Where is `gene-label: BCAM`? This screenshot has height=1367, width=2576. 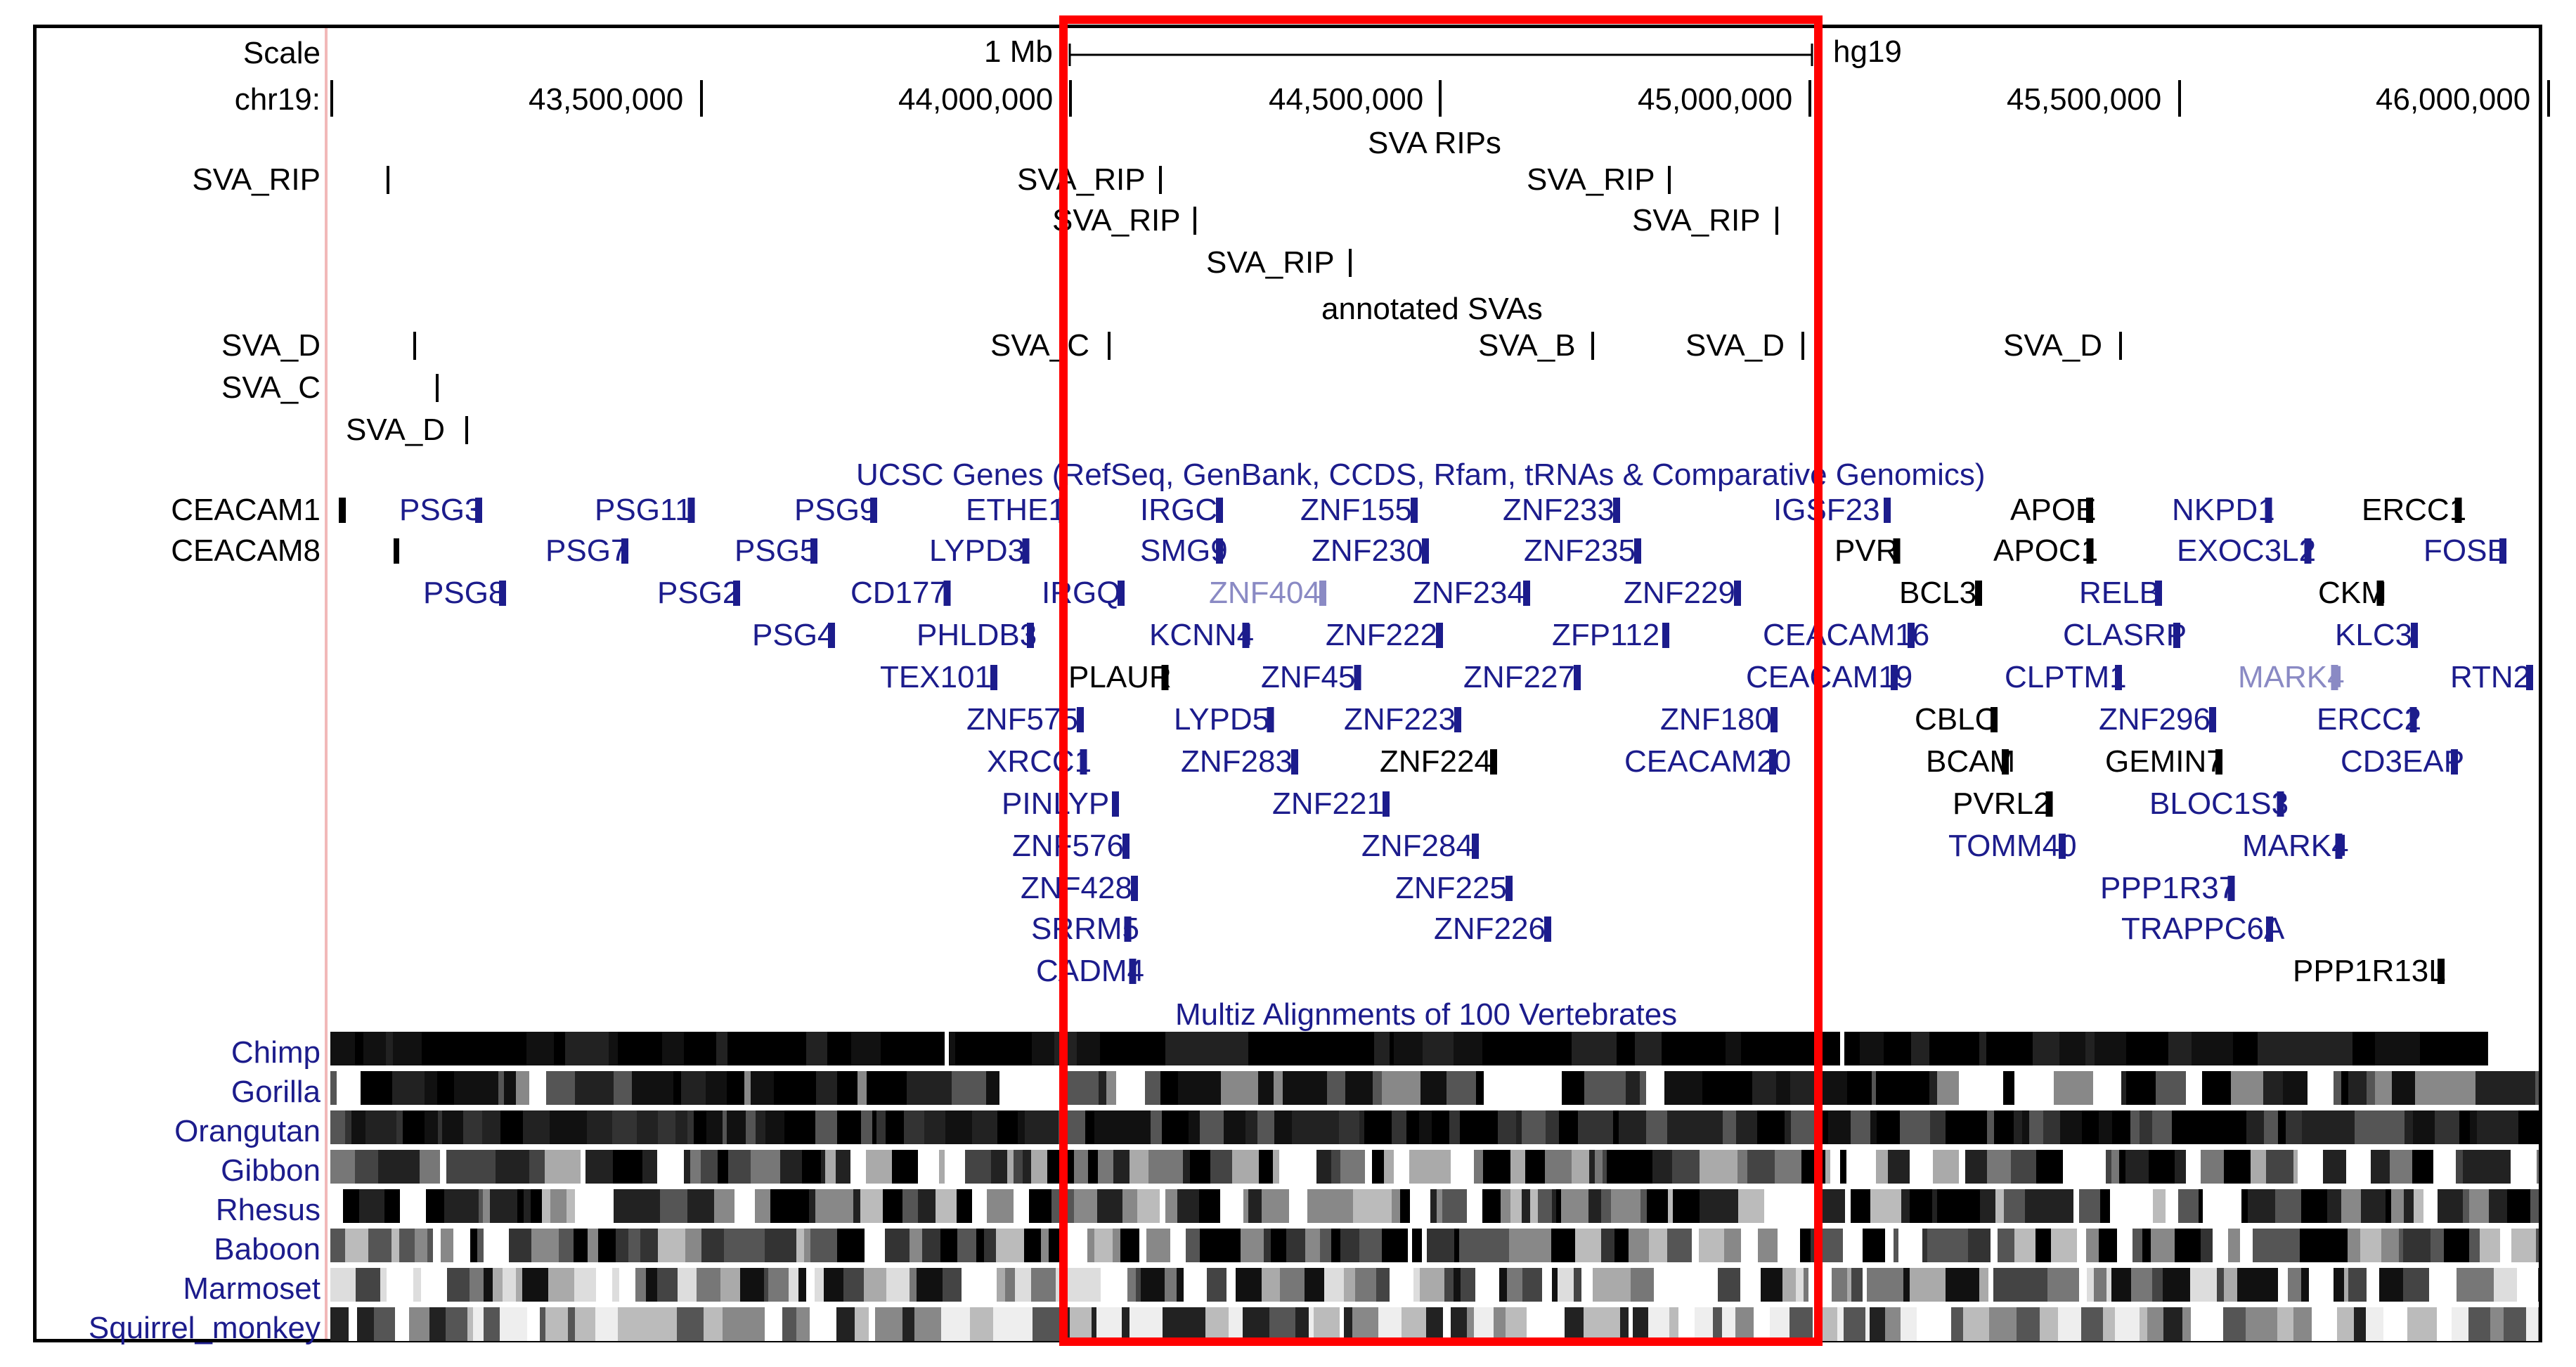 gene-label: BCAM is located at coordinates (1971, 761).